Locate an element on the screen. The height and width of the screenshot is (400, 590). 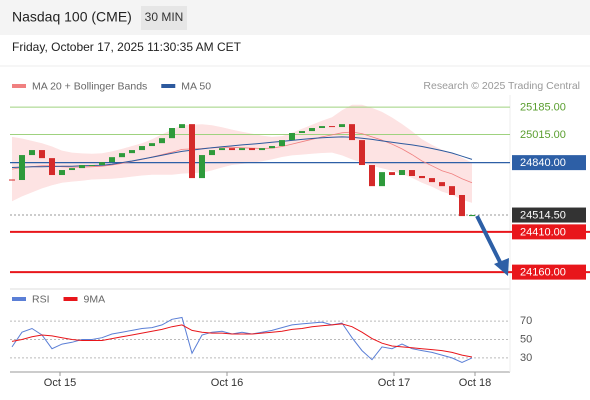
level-label: 24514.50 is located at coordinates (543, 215).